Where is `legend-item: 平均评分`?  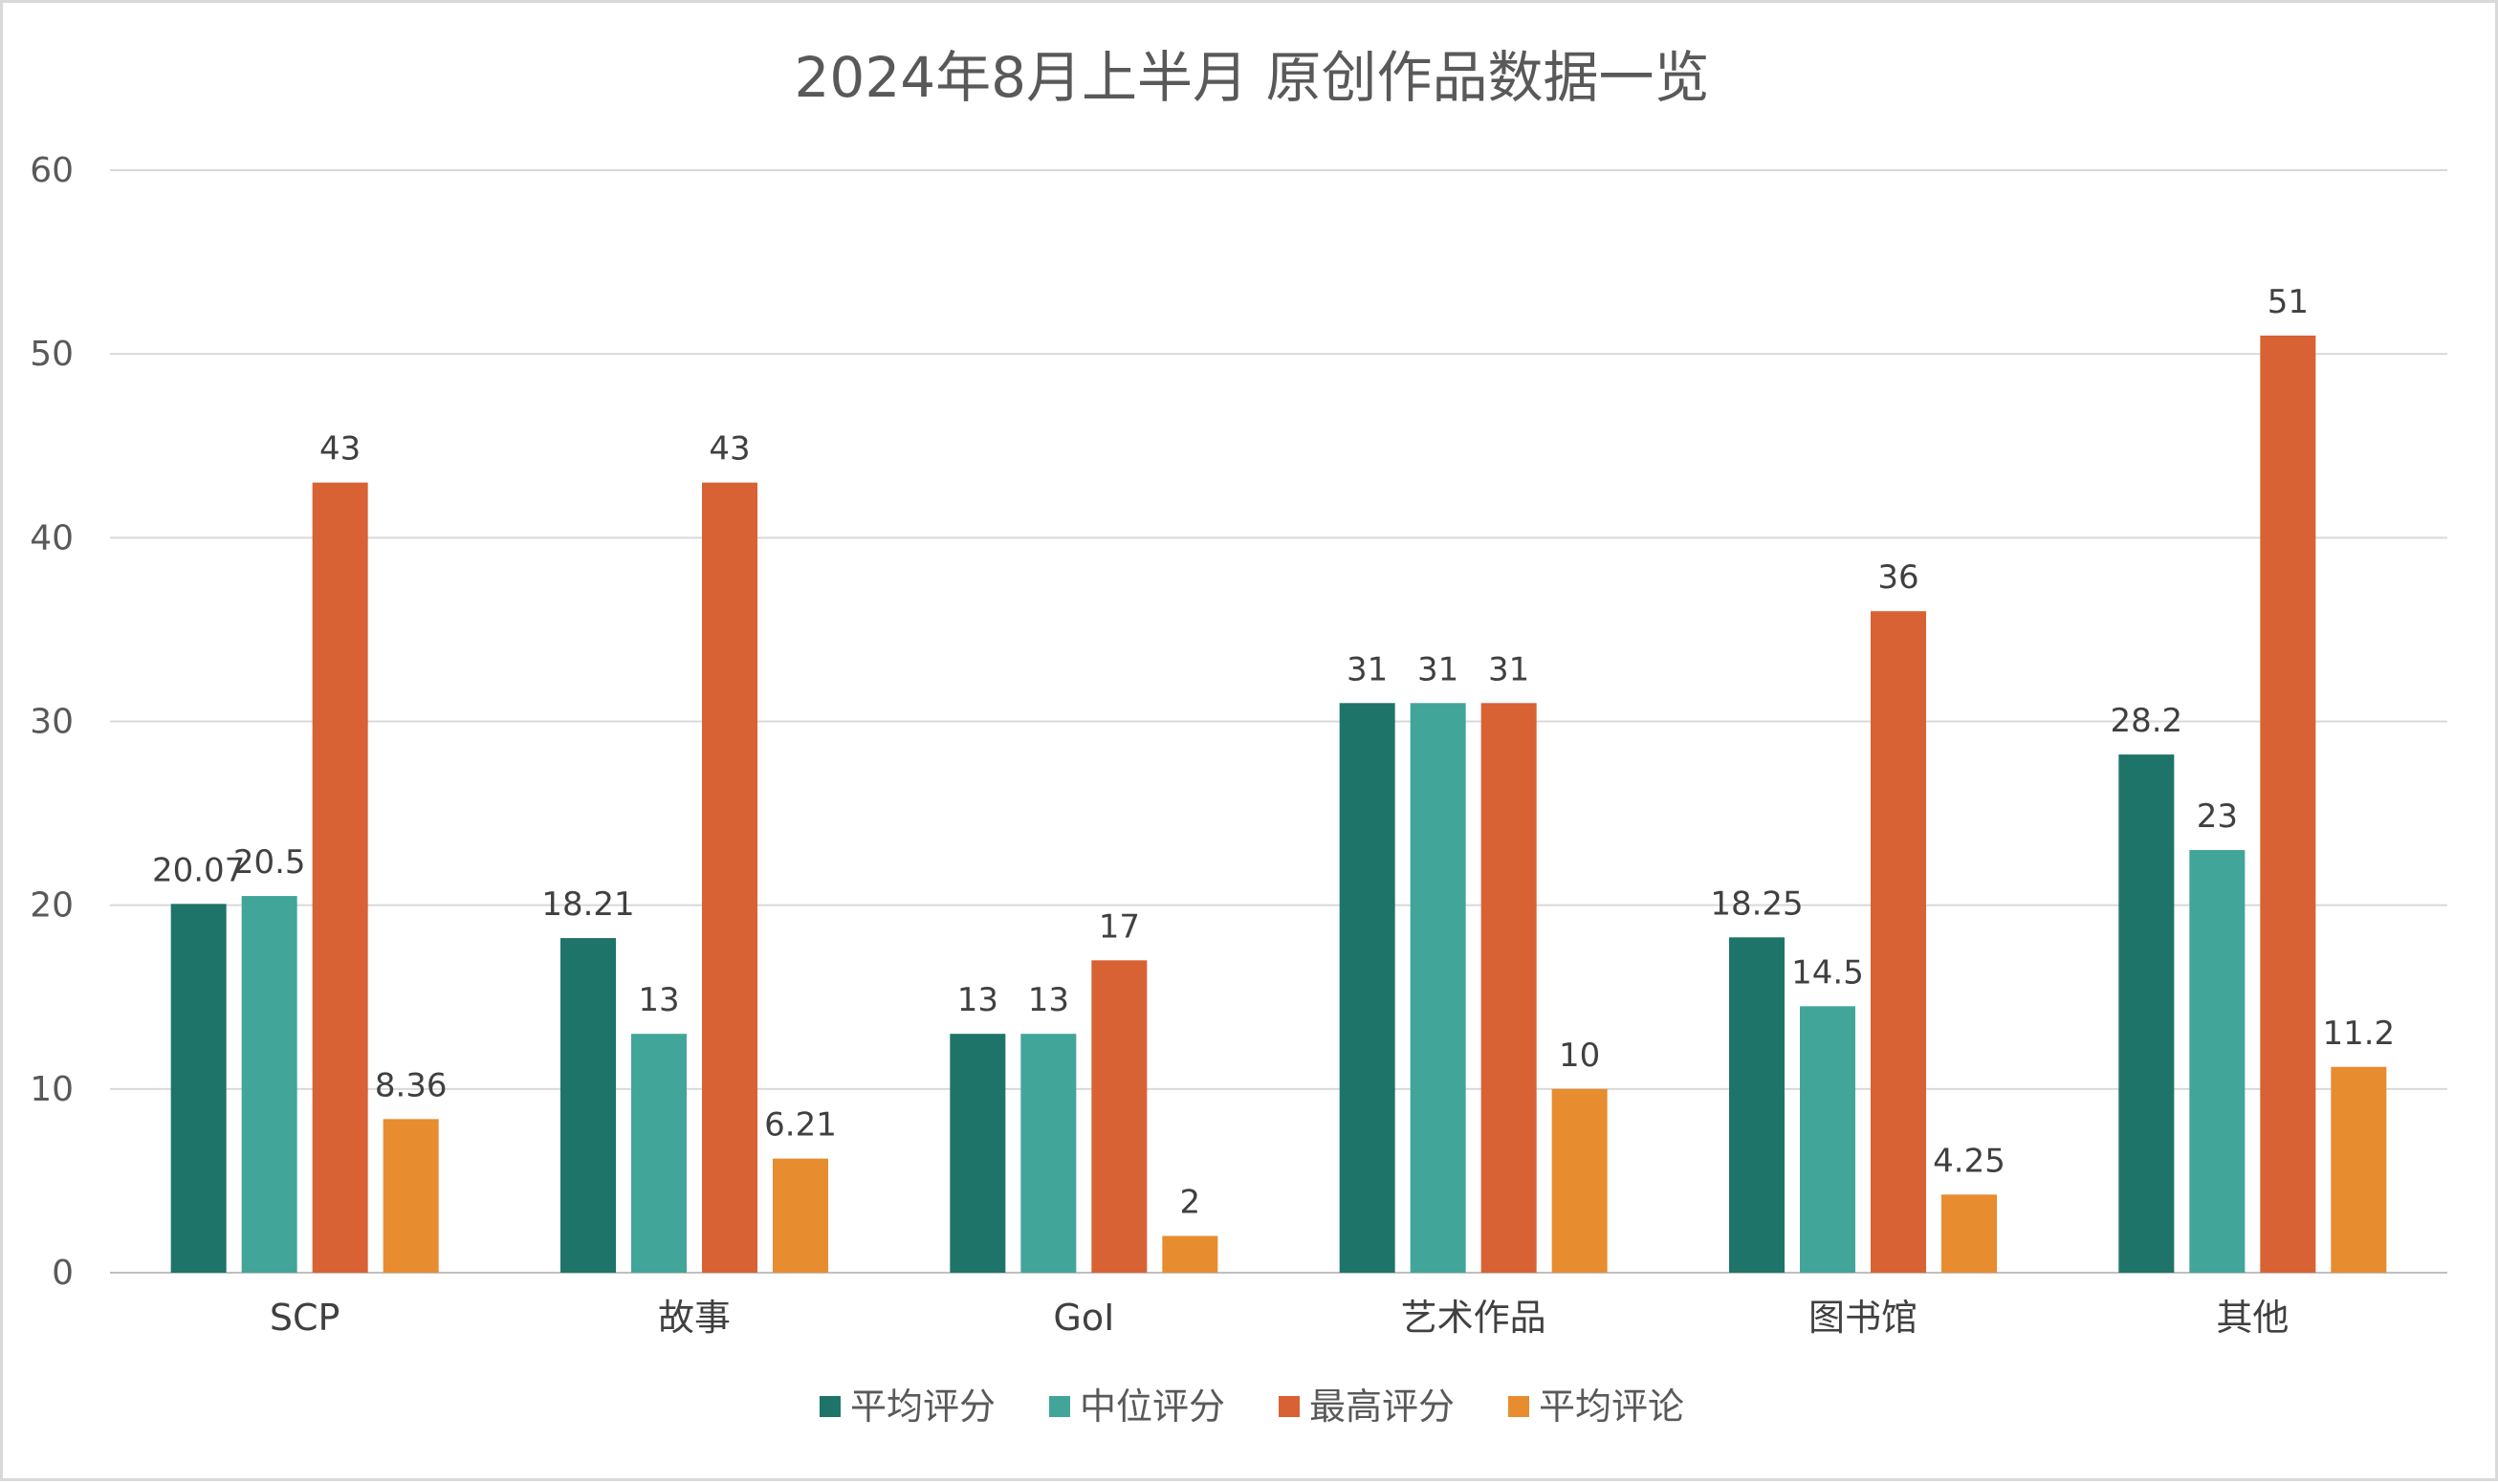 legend-item: 平均评分 is located at coordinates (907, 1407).